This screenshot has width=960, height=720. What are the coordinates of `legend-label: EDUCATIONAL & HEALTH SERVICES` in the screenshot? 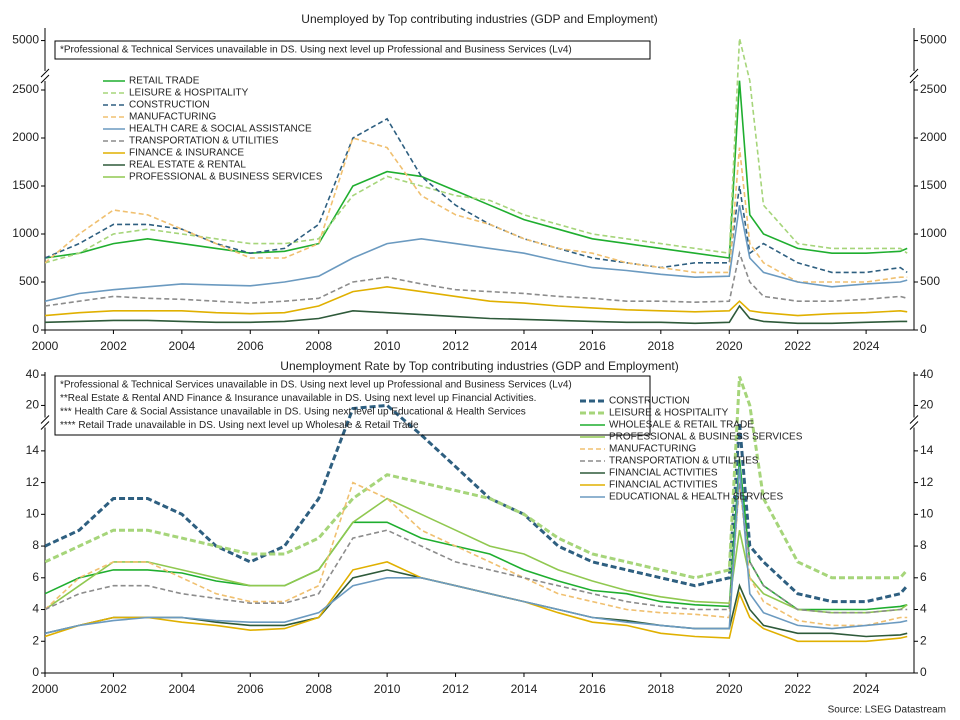 It's located at (696, 497).